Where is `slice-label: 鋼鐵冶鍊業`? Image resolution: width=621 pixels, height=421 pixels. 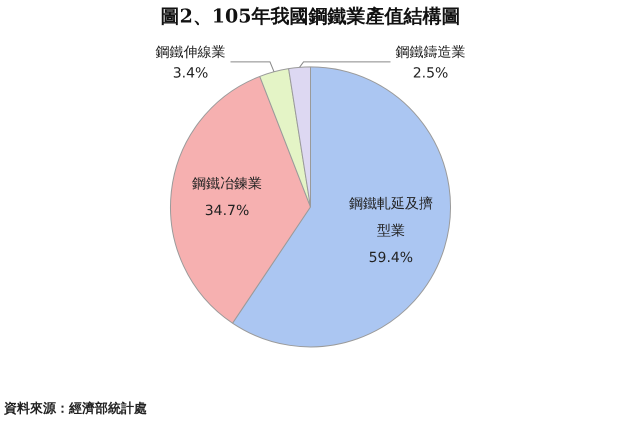 slice-label: 鋼鐵冶鍊業 is located at coordinates (227, 184).